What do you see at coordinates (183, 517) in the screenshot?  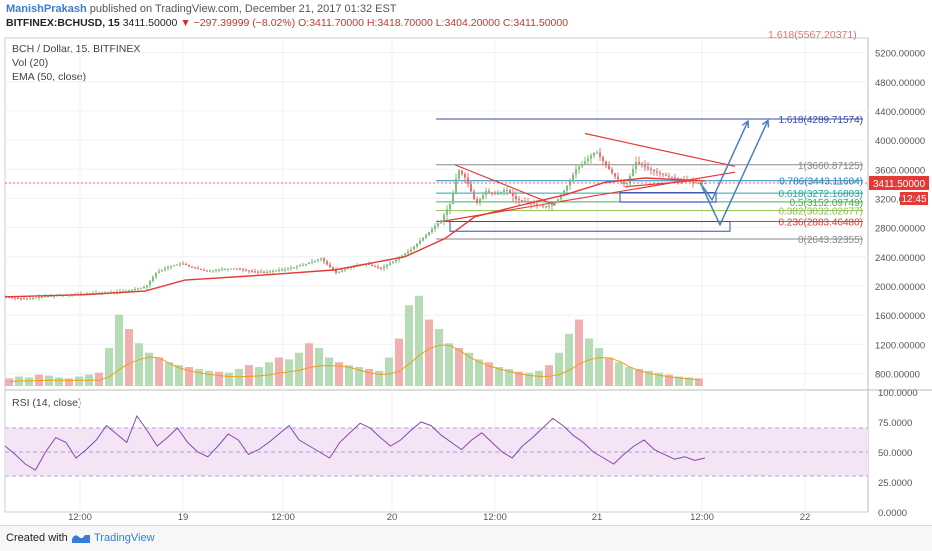 I see `time-tick-label: 19` at bounding box center [183, 517].